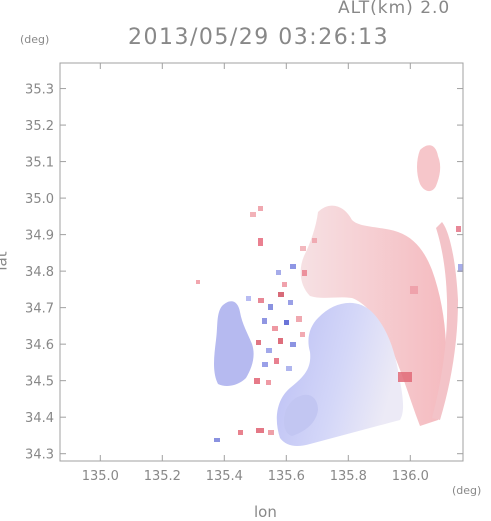  I want to click on receding-echo-arc, so click(445, 321).